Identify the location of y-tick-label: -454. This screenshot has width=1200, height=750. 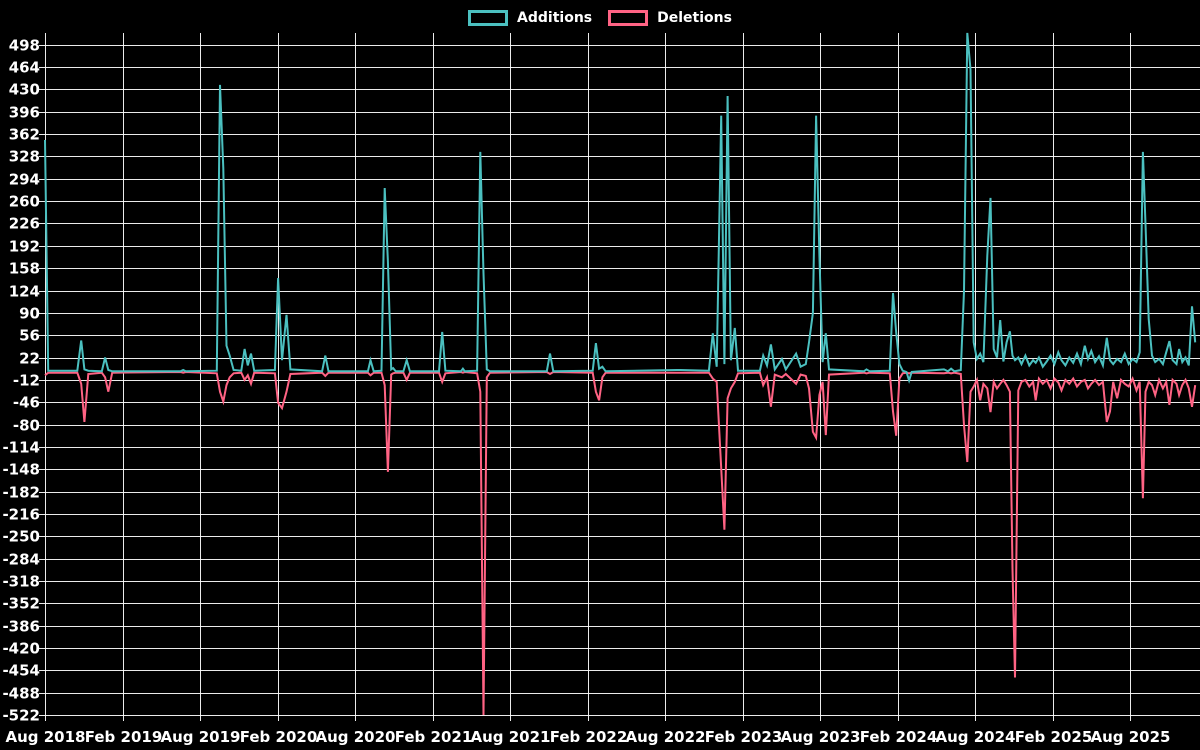
(21, 671).